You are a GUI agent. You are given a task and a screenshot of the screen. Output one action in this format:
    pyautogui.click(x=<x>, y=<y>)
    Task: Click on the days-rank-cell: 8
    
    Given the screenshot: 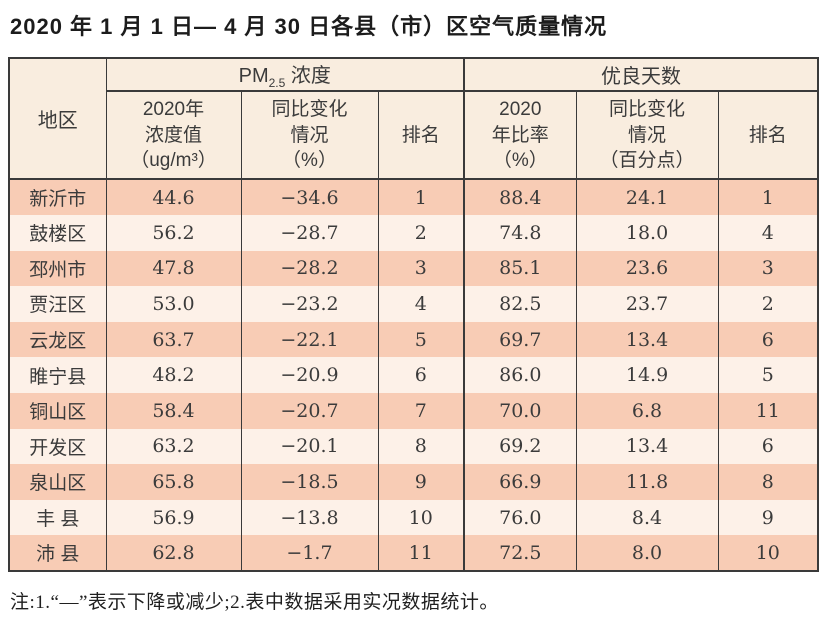 What is the action you would take?
    pyautogui.click(x=768, y=482)
    